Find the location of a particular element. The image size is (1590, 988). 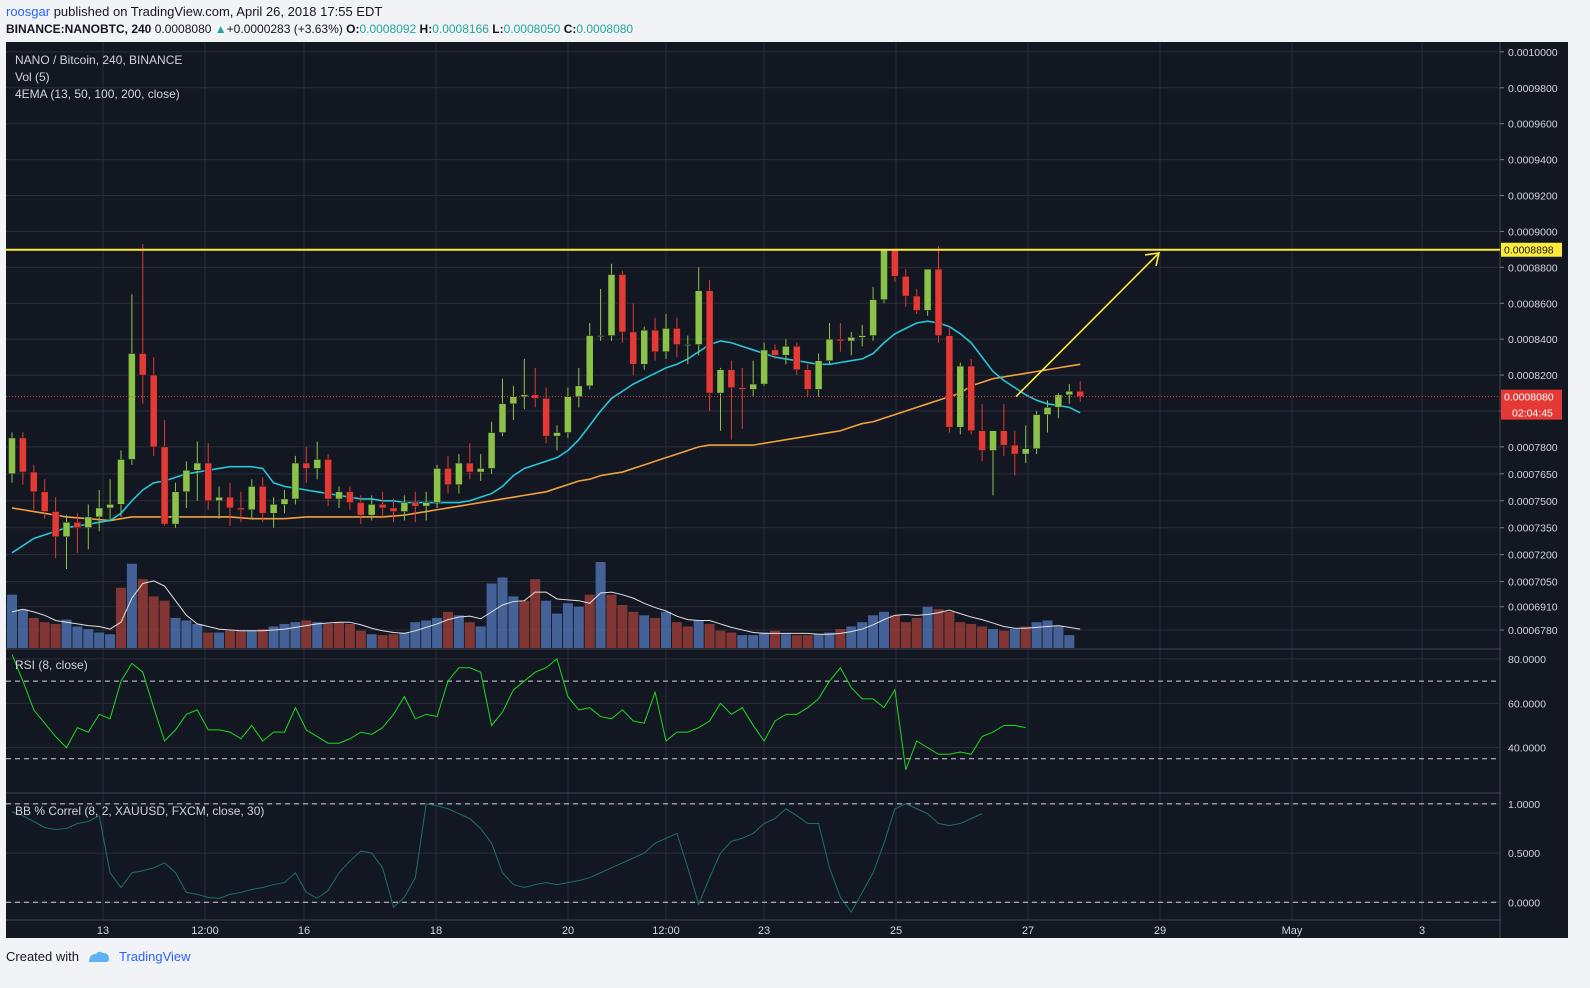

trend-arrow-head is located at coordinates (1152, 259).